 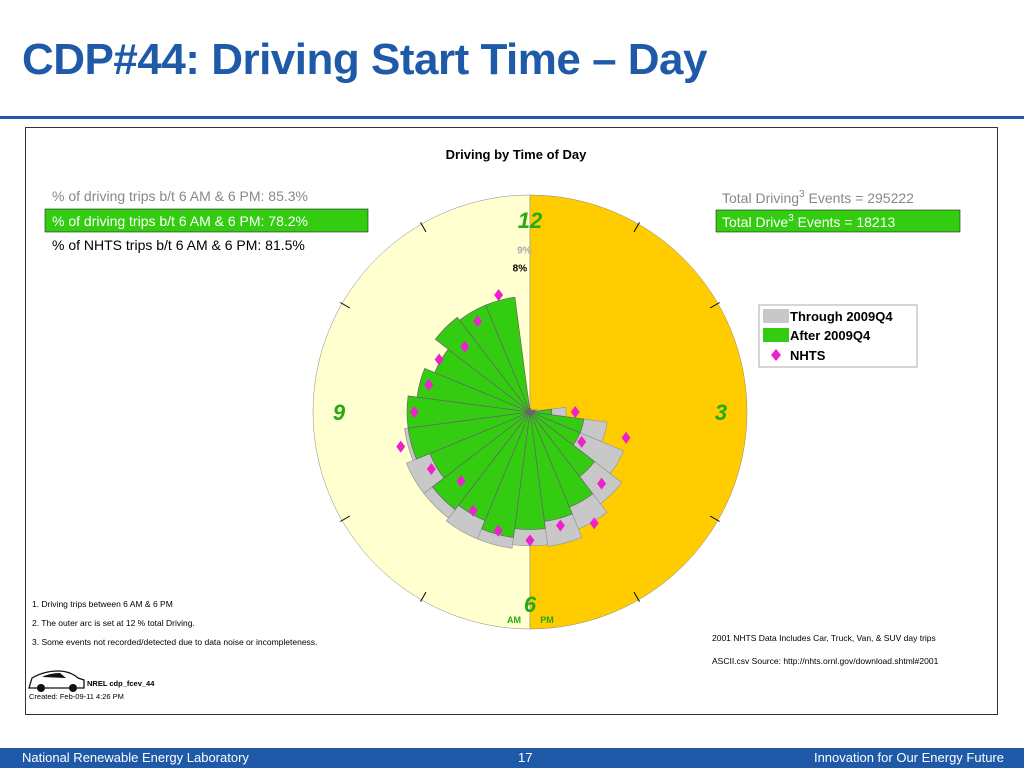 I want to click on legend-label-nhts: NHTS, so click(x=808, y=355).